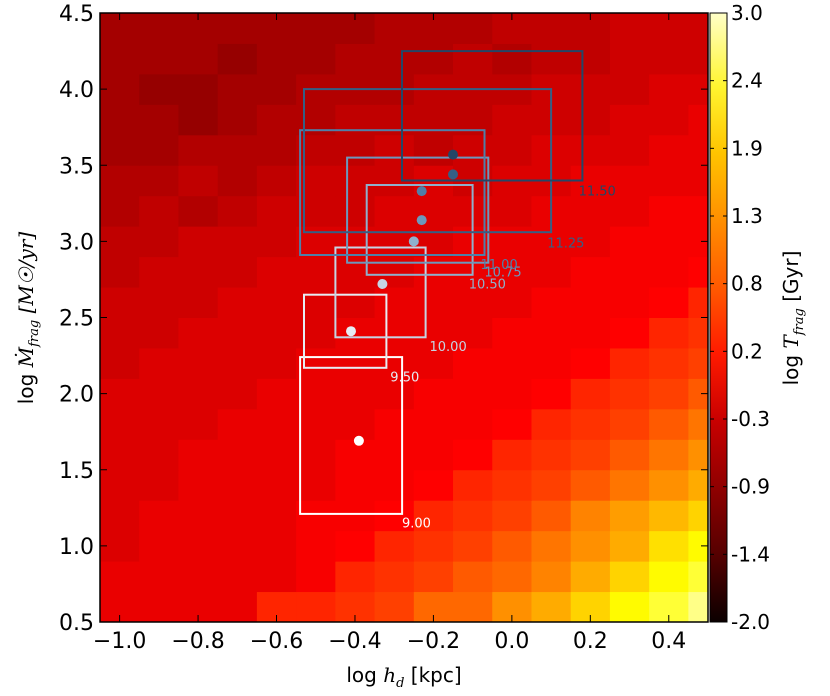 The width and height of the screenshot is (830, 696). What do you see at coordinates (750, 487) in the screenshot?
I see `colorbar-tick-label: -0.9` at bounding box center [750, 487].